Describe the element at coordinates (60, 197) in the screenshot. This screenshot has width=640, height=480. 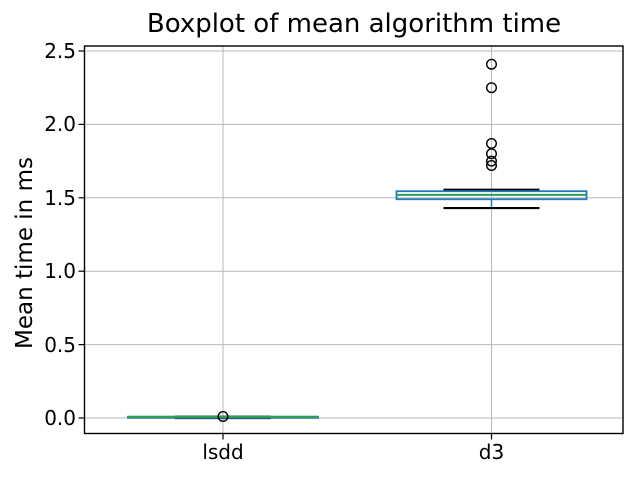
I see `y-tick-label: 1.5` at that location.